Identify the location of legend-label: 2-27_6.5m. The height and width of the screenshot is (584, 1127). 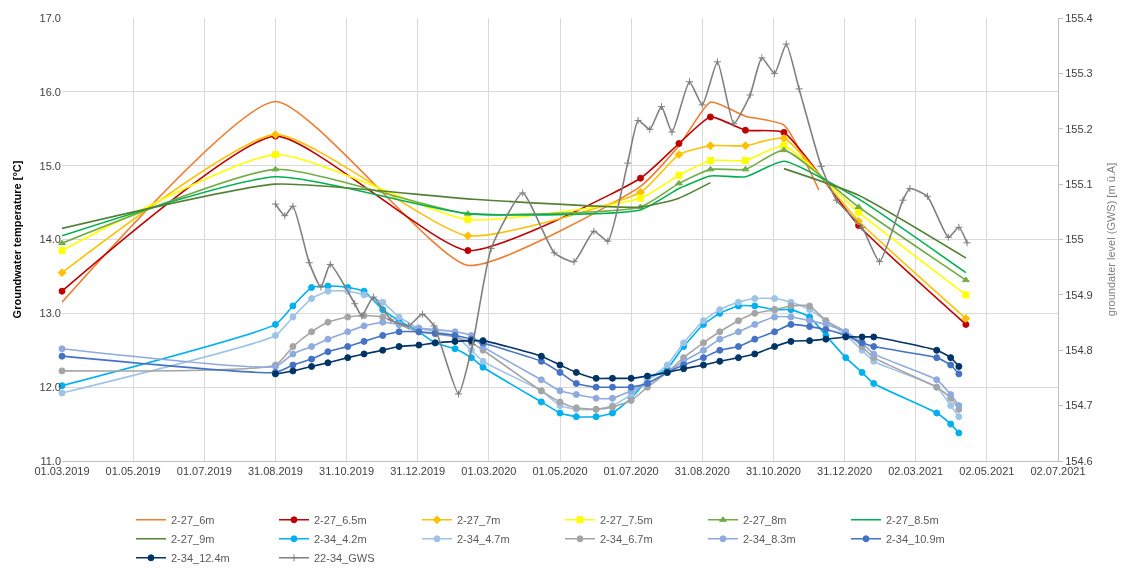
(340, 520).